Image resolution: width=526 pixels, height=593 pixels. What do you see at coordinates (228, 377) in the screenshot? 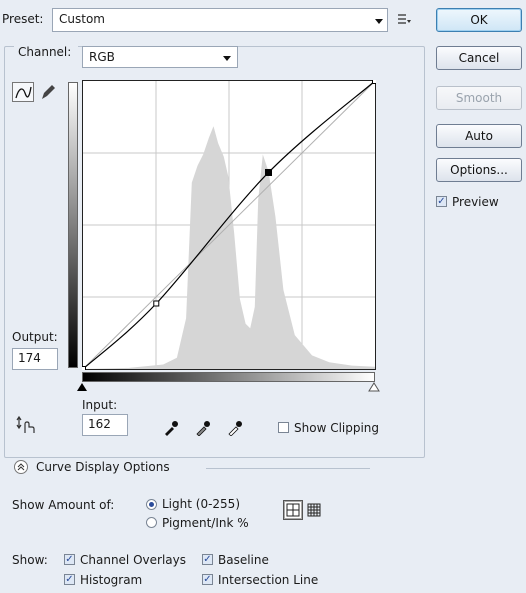
I see `input-gradient-bar` at bounding box center [228, 377].